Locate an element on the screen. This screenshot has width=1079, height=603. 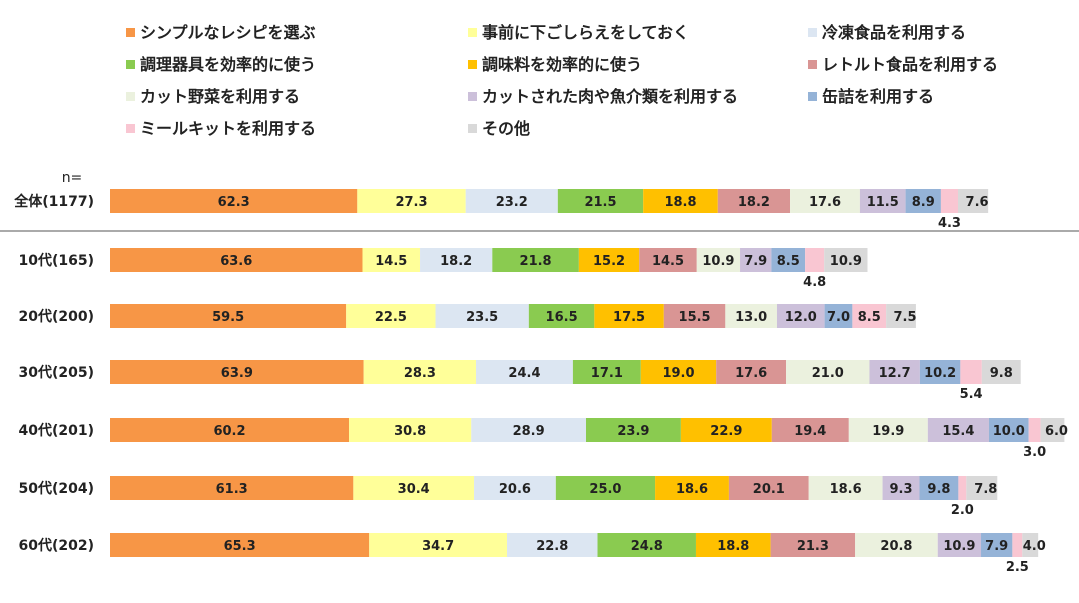
legend-label-3: 冷凍食品を利用する is located at coordinates (894, 32).